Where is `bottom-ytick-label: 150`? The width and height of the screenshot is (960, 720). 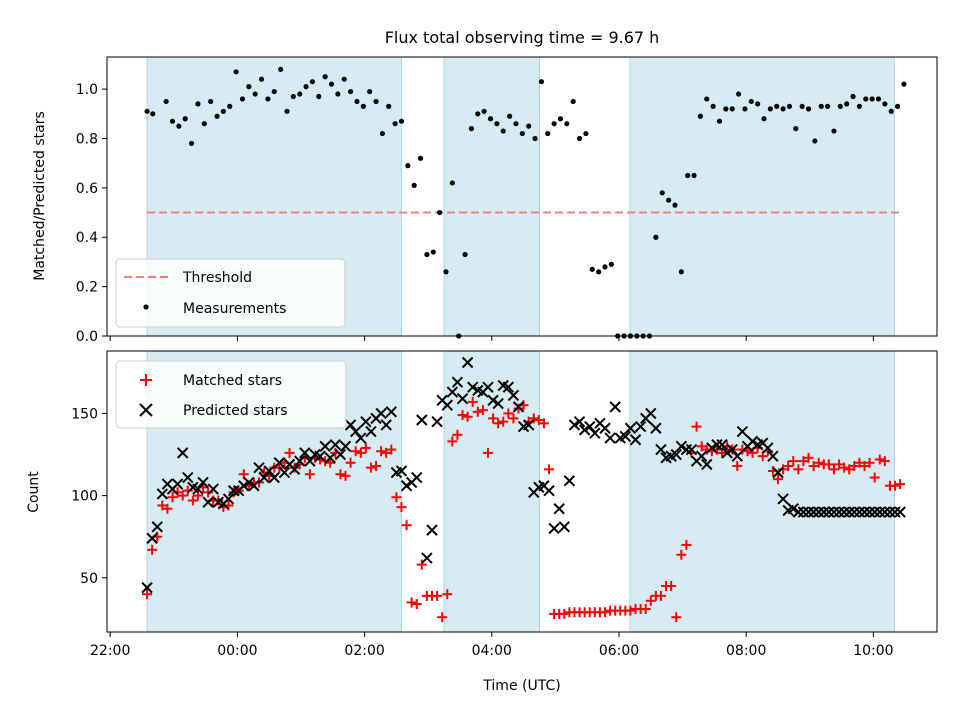 bottom-ytick-label: 150 is located at coordinates (84, 414).